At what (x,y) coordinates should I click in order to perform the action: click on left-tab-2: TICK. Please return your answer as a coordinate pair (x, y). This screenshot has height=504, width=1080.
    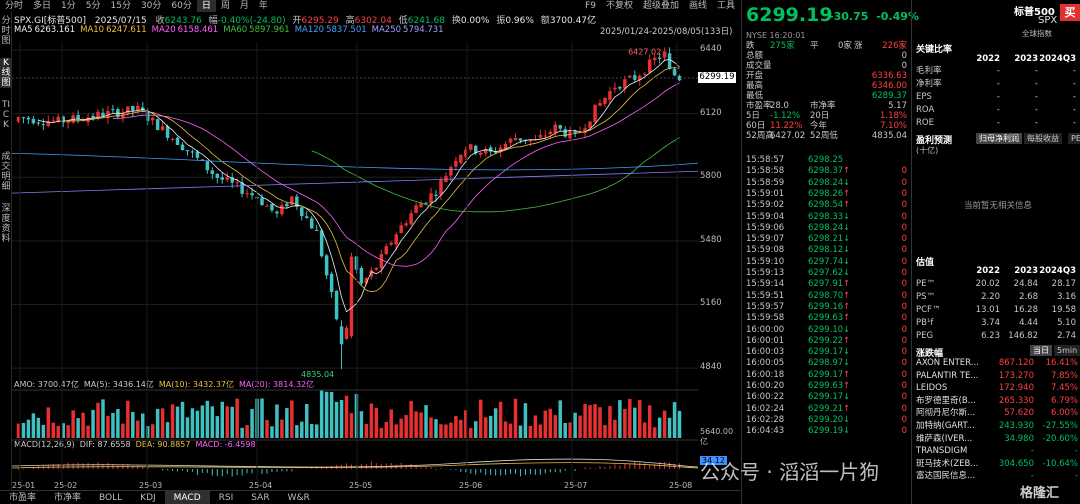
    Looking at the image, I should click on (6, 115).